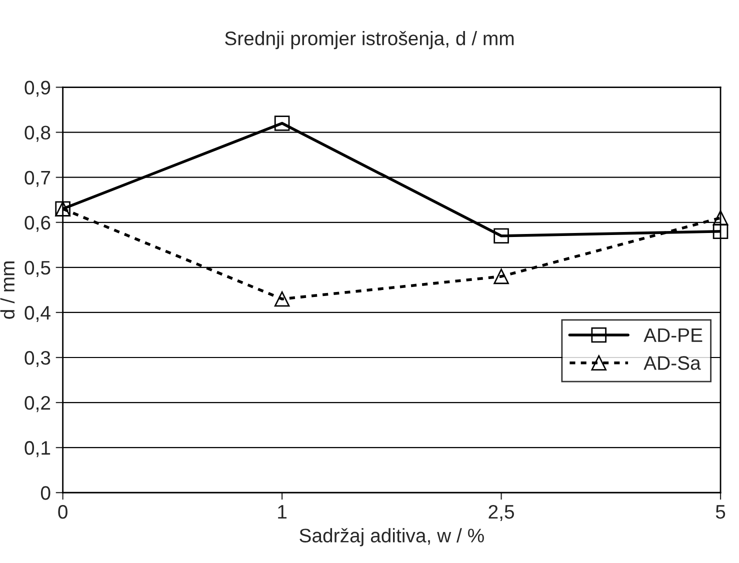 The height and width of the screenshot is (563, 739). What do you see at coordinates (37, 449) in the screenshot?
I see `y-tick-label: 0,1` at bounding box center [37, 449].